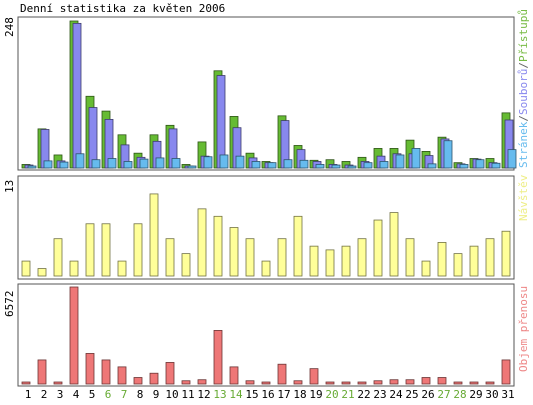 The width and height of the screenshot is (533, 405). I want to click on bar-objem-přenosu-day-6, so click(106, 372).